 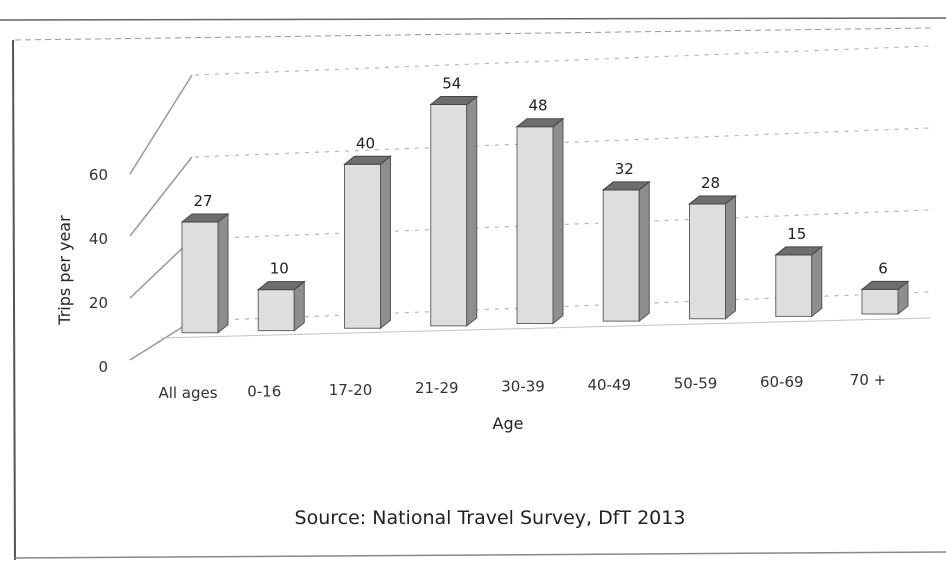 I want to click on y-tick-label: 0, so click(x=103, y=367).